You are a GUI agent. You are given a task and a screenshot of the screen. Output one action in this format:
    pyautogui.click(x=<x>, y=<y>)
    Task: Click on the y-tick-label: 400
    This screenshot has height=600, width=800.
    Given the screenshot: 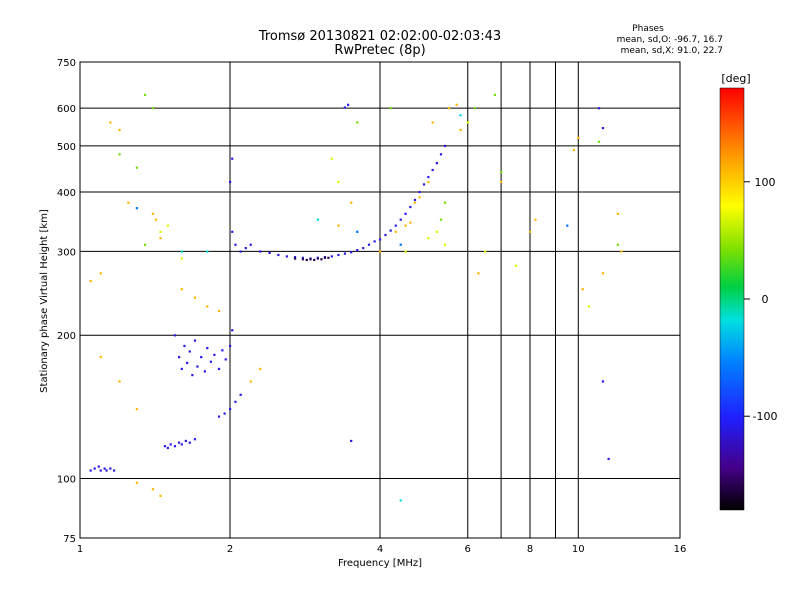 What is the action you would take?
    pyautogui.click(x=66, y=193)
    